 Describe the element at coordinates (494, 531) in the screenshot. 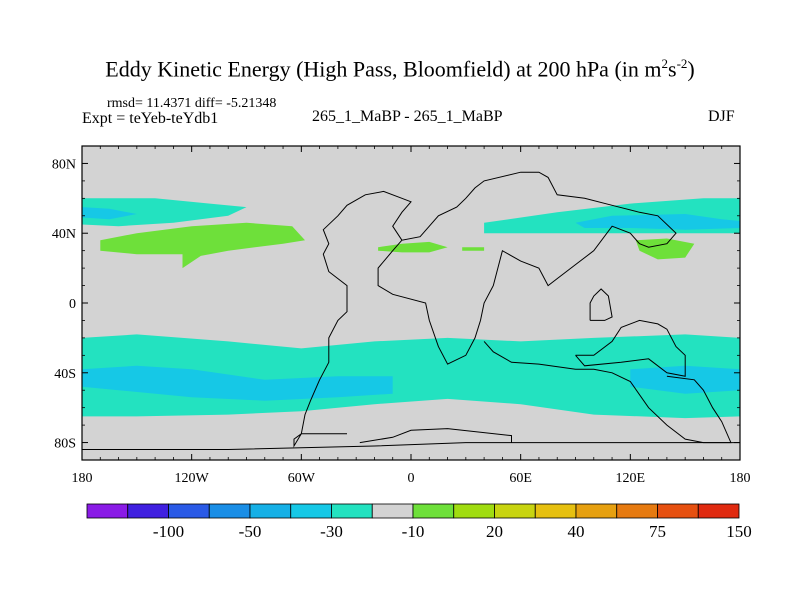

I see `colorbar-label: 20` at that location.